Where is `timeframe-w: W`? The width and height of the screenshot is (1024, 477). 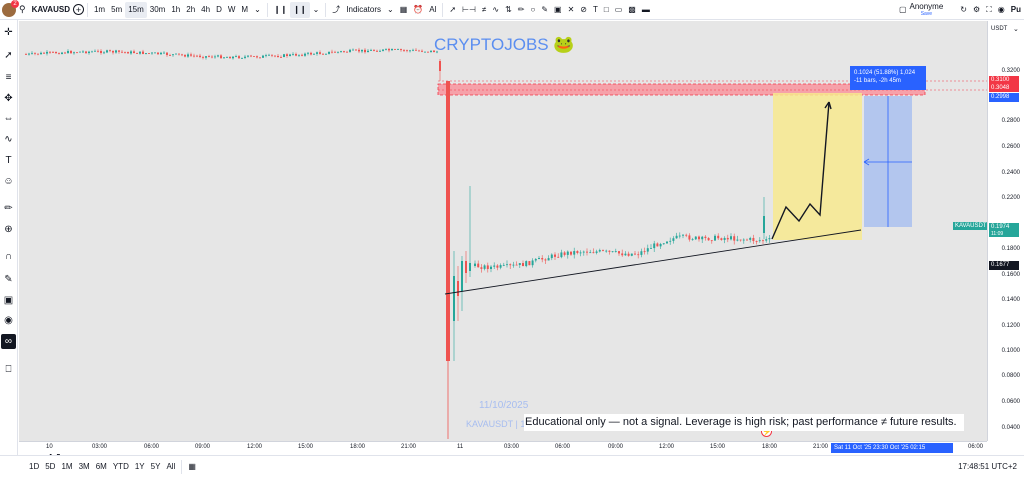
timeframe-w: W is located at coordinates (231, 9).